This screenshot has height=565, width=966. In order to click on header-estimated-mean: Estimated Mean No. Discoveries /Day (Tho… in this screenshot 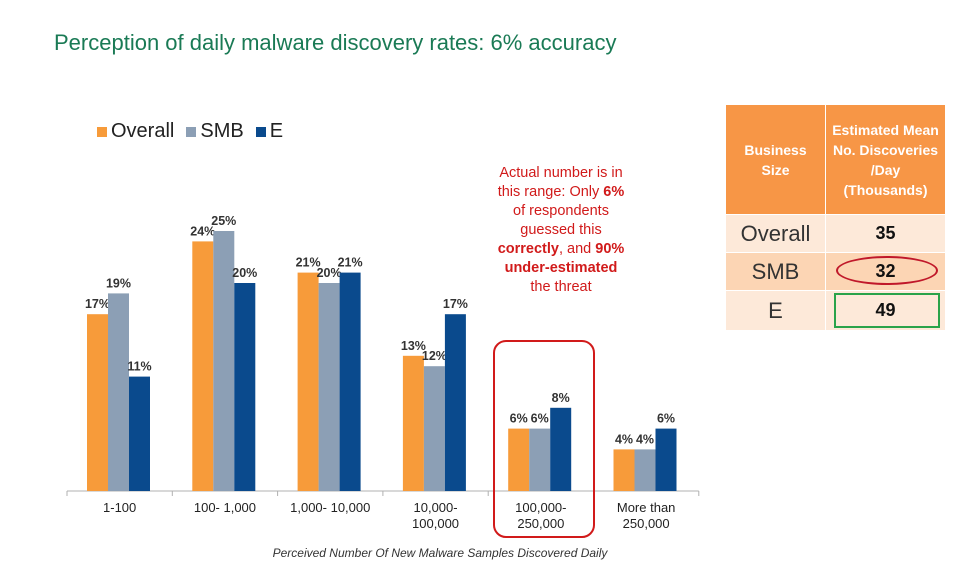, I will do `click(885, 159)`.